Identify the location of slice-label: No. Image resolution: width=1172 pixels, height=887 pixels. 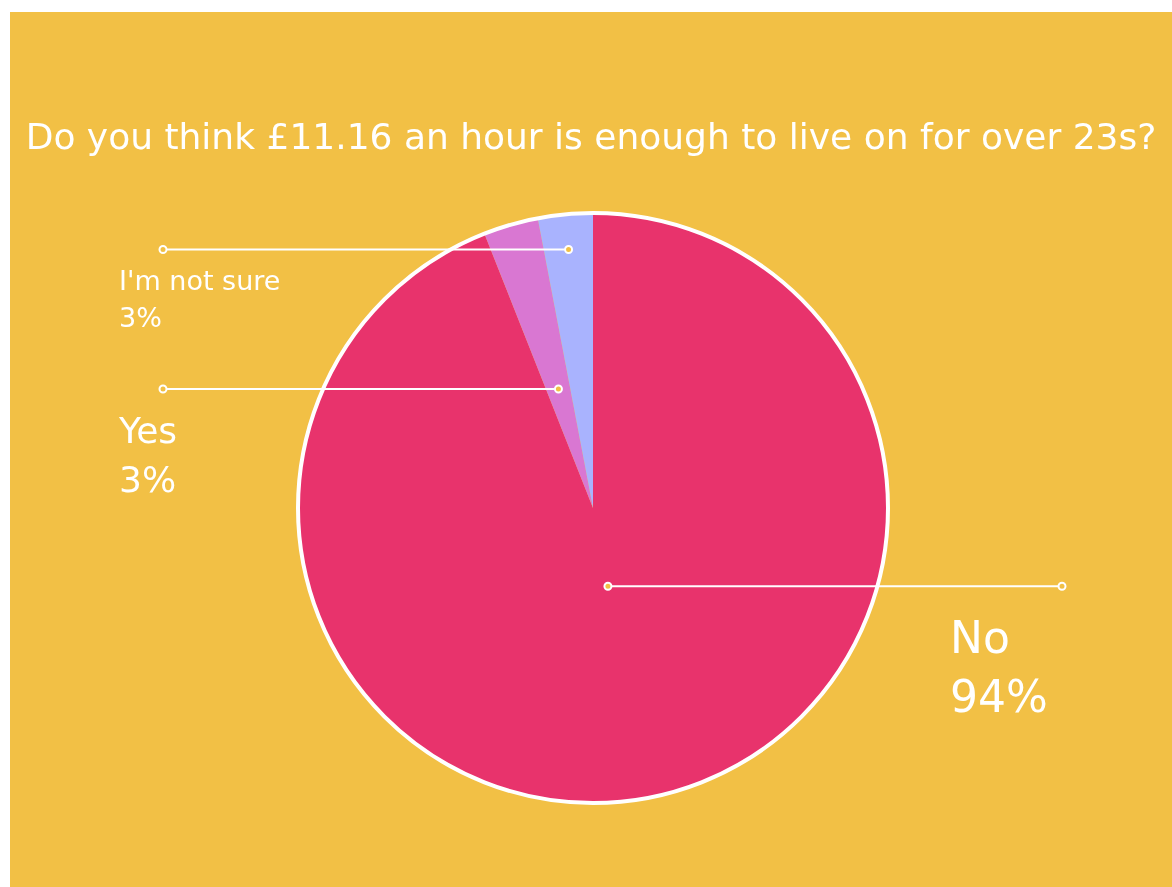
(980, 637).